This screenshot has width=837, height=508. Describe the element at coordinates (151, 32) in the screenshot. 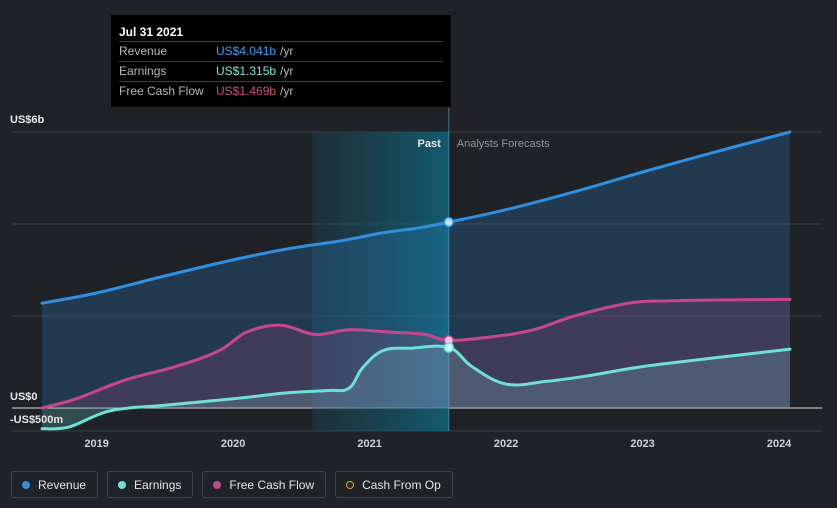

I see `tooltip-date: Jul 31 2021` at that location.